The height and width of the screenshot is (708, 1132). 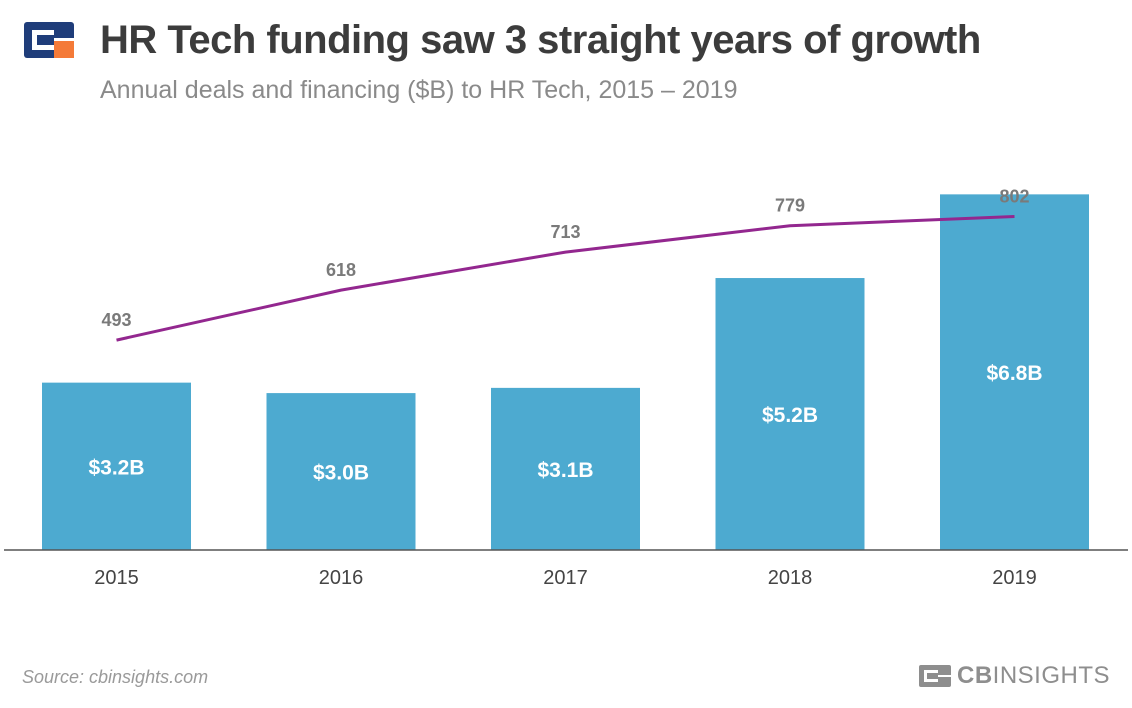 What do you see at coordinates (115, 677) in the screenshot?
I see `source-note: Source: cbinsights.com` at bounding box center [115, 677].